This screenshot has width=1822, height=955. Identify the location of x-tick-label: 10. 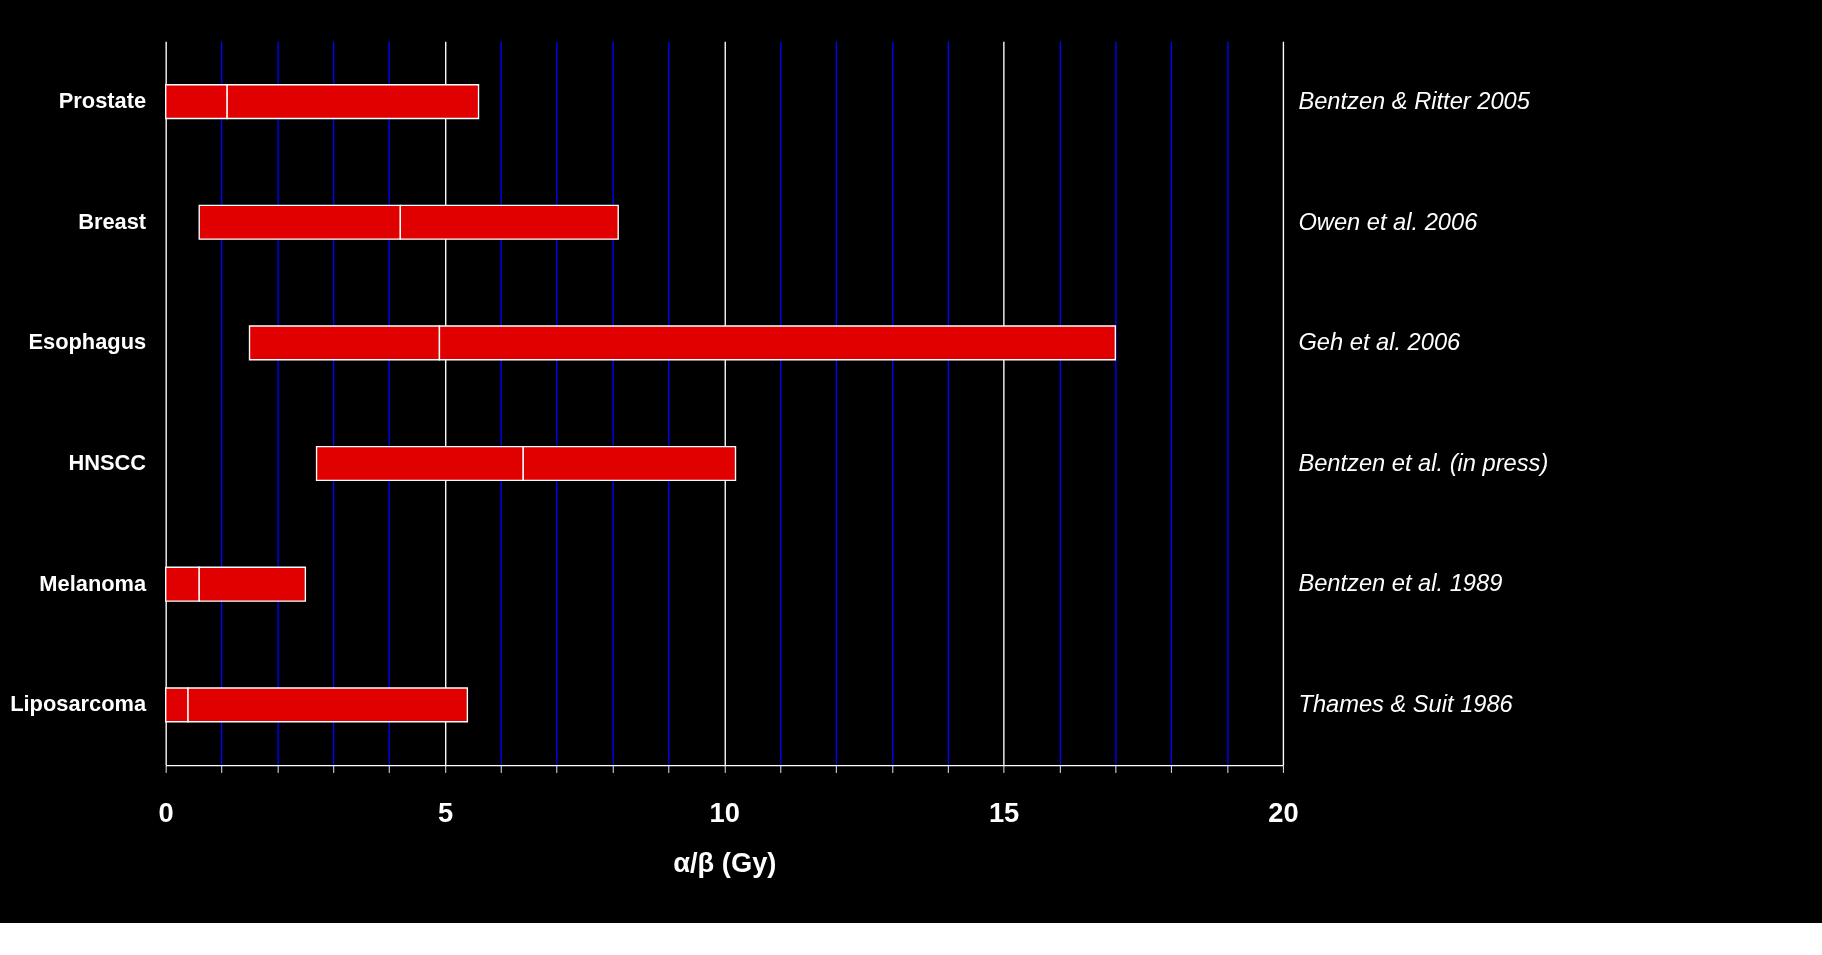
(724, 813).